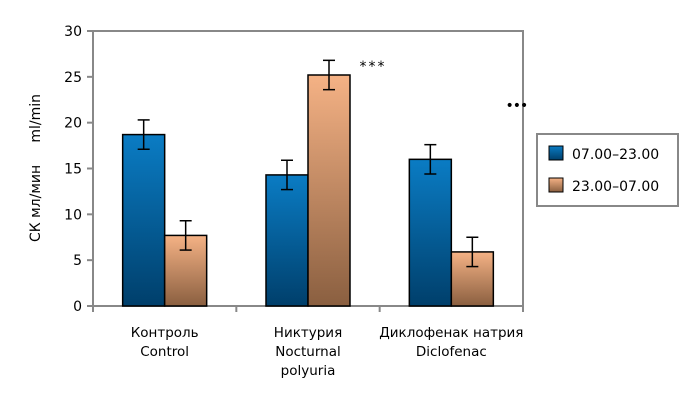 This screenshot has height=402, width=689. What do you see at coordinates (451, 352) in the screenshot?
I see `category-label: Diclofenac` at bounding box center [451, 352].